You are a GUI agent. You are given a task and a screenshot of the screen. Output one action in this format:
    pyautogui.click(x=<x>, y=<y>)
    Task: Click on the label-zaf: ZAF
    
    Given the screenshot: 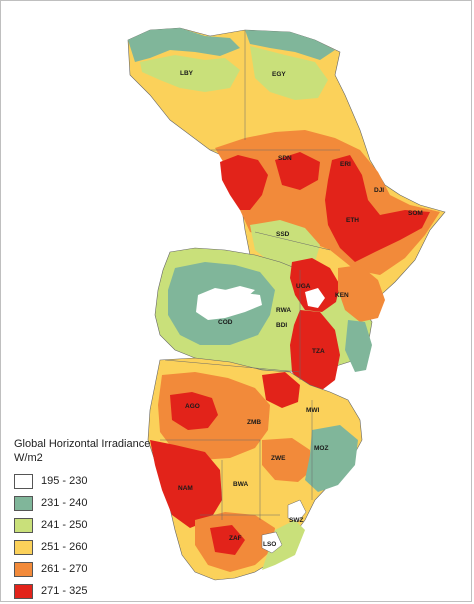 What is the action you would take?
    pyautogui.click(x=235, y=538)
    